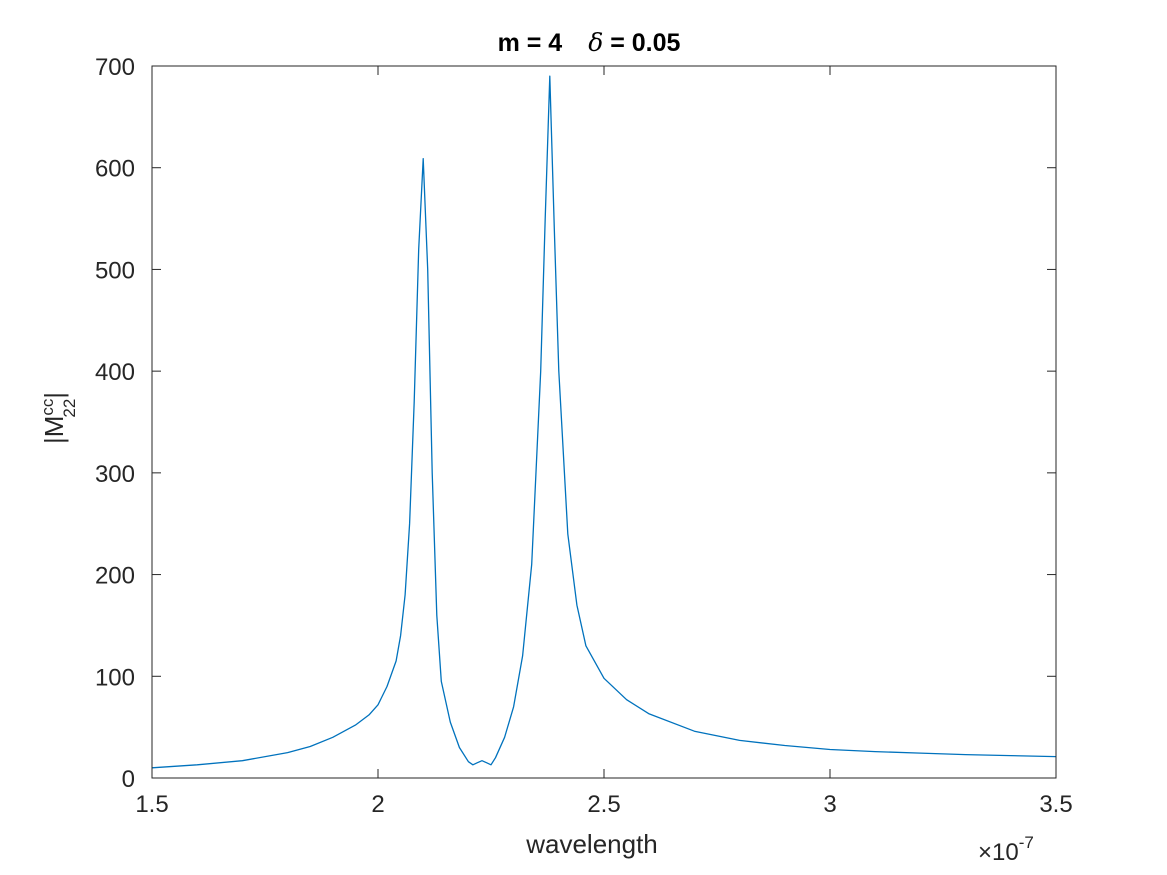 The image size is (1167, 875). I want to click on x-exponent-label: ×10⁻⁷, so click(1006, 849).